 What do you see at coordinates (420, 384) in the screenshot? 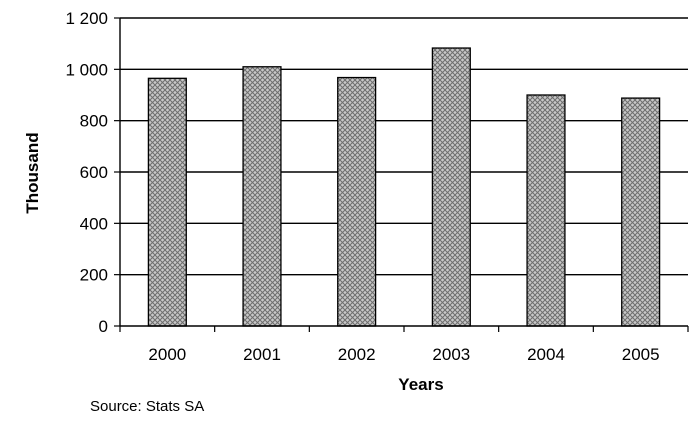
I see `x-axis-title: Years` at bounding box center [420, 384].